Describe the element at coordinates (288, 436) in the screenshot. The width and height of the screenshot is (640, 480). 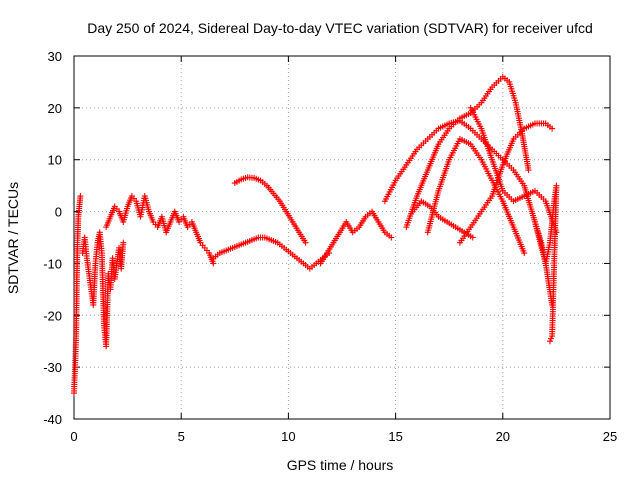
I see `x-tick-label: 10` at that location.